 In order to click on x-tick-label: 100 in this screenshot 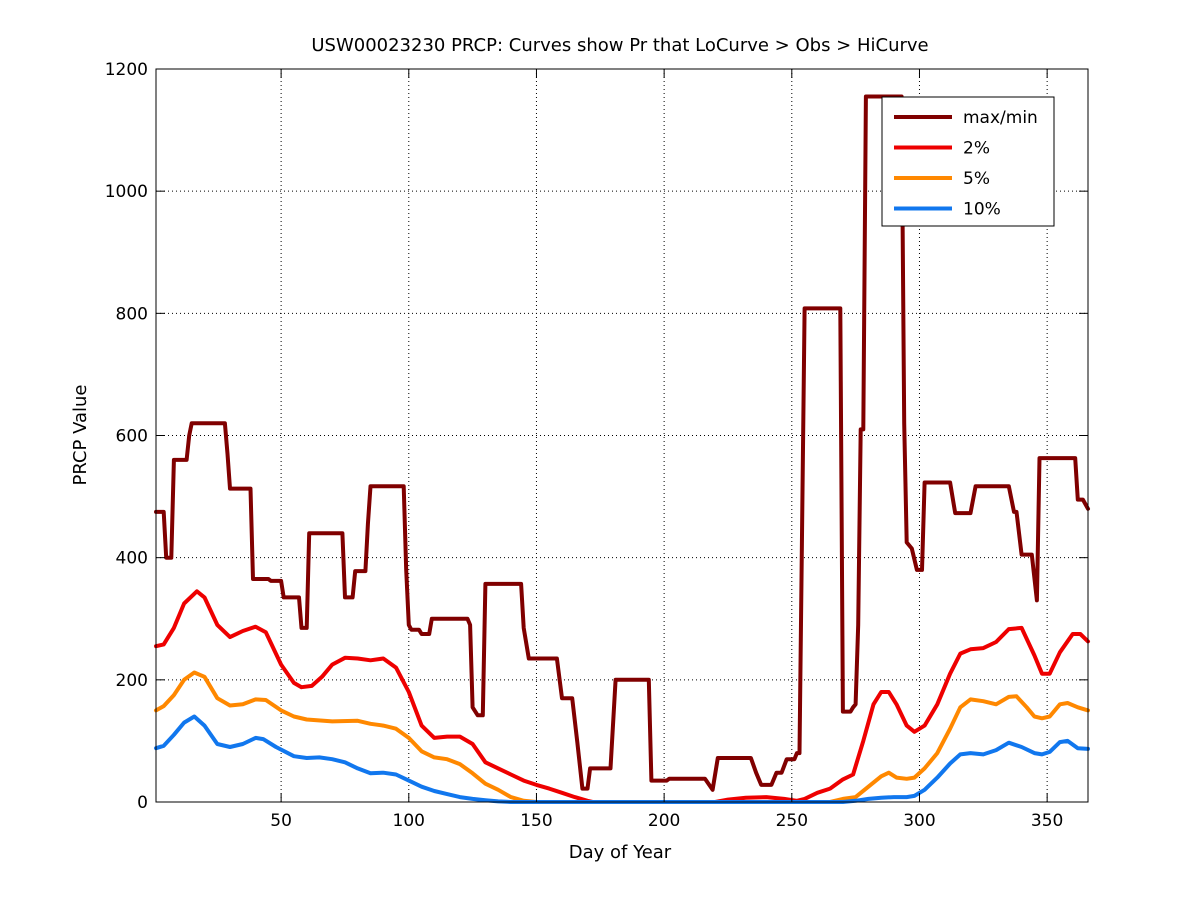, I will do `click(409, 821)`.